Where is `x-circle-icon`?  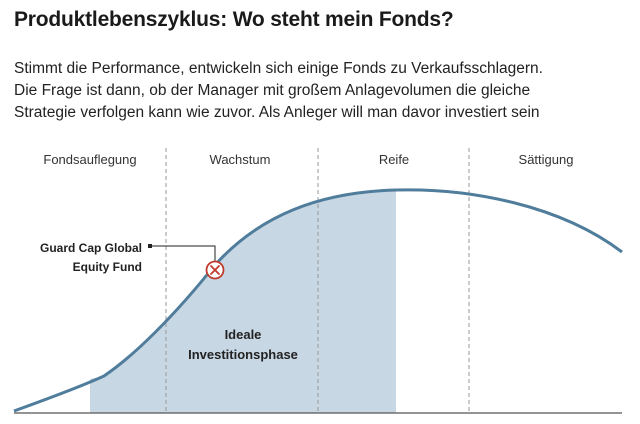 x-circle-icon is located at coordinates (215, 270).